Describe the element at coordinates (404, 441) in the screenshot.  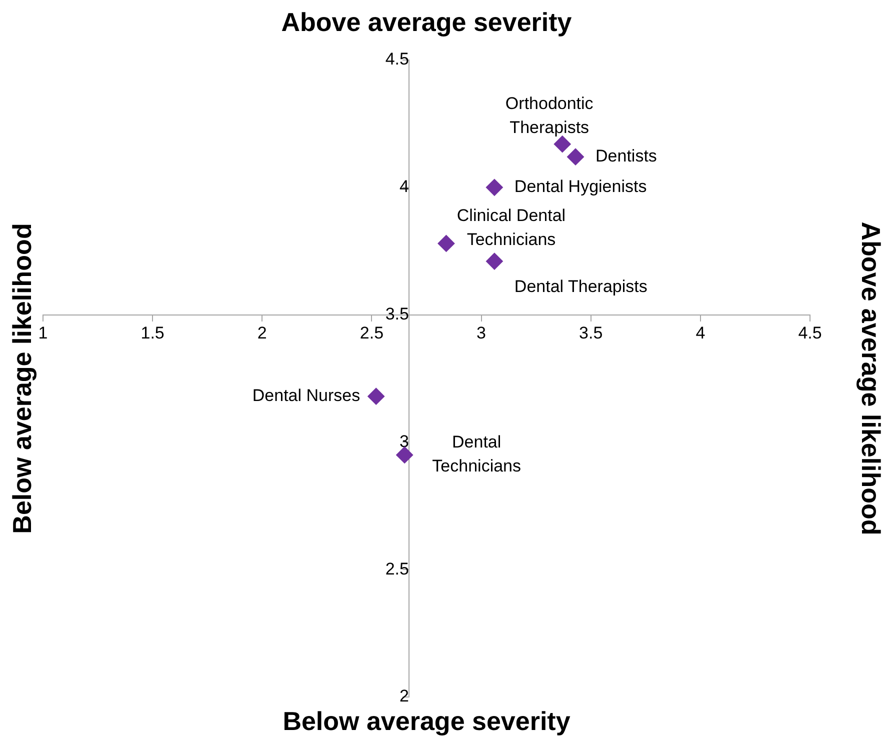
I see `y-tick-label: 3` at that location.